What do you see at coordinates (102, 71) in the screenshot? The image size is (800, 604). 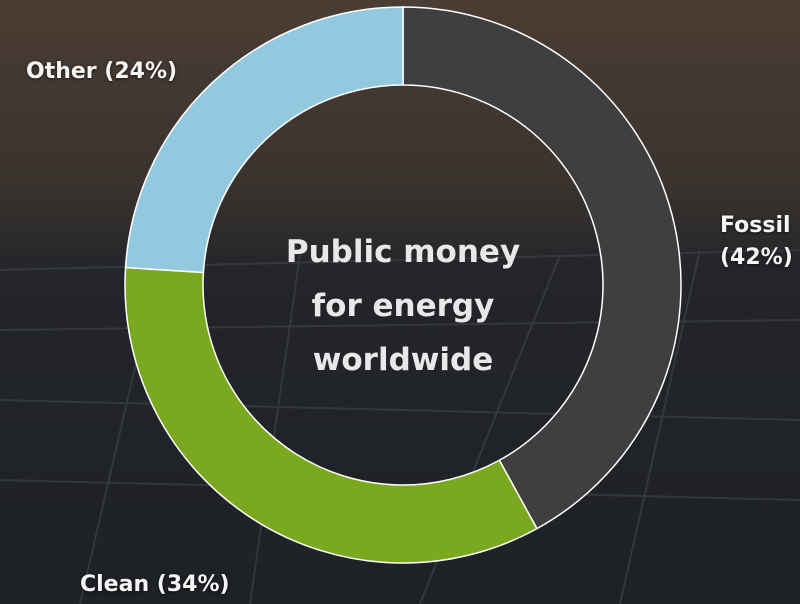 I see `segment-label: Other (24%)` at bounding box center [102, 71].